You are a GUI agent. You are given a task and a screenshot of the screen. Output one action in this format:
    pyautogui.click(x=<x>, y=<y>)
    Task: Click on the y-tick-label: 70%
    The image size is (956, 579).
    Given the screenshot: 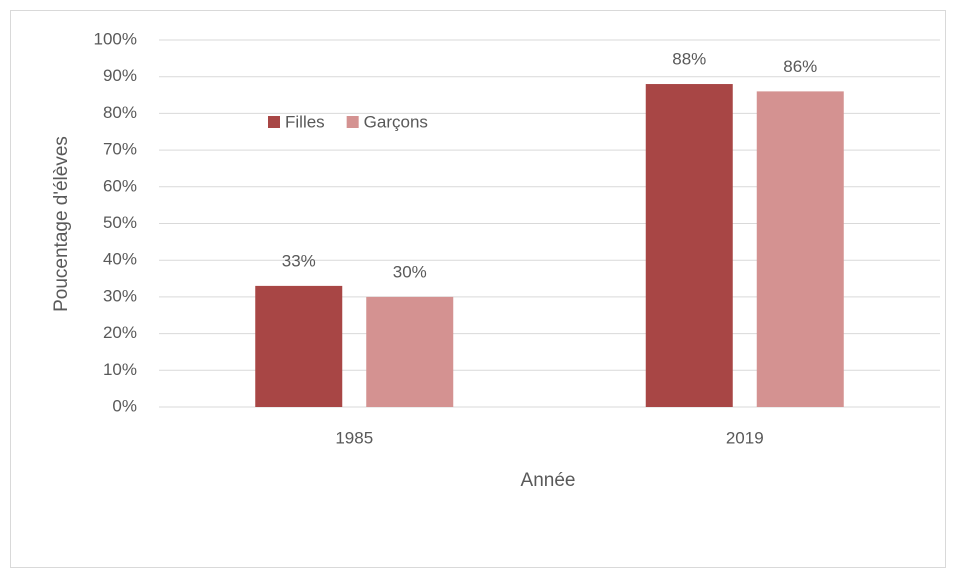 What is the action you would take?
    pyautogui.click(x=120, y=149)
    